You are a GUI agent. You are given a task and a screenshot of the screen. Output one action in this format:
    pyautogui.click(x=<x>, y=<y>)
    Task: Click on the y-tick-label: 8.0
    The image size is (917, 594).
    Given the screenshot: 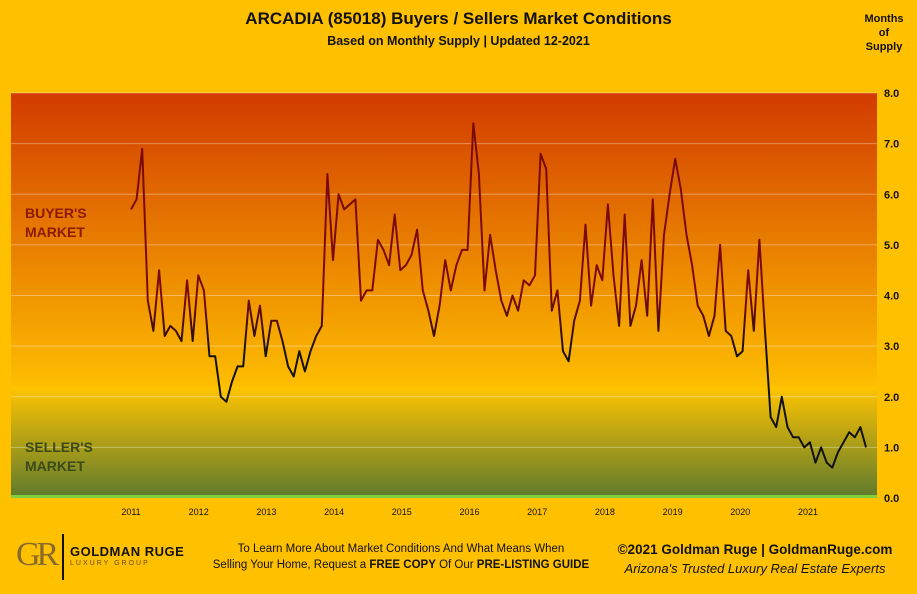 What is the action you would take?
    pyautogui.click(x=891, y=94)
    